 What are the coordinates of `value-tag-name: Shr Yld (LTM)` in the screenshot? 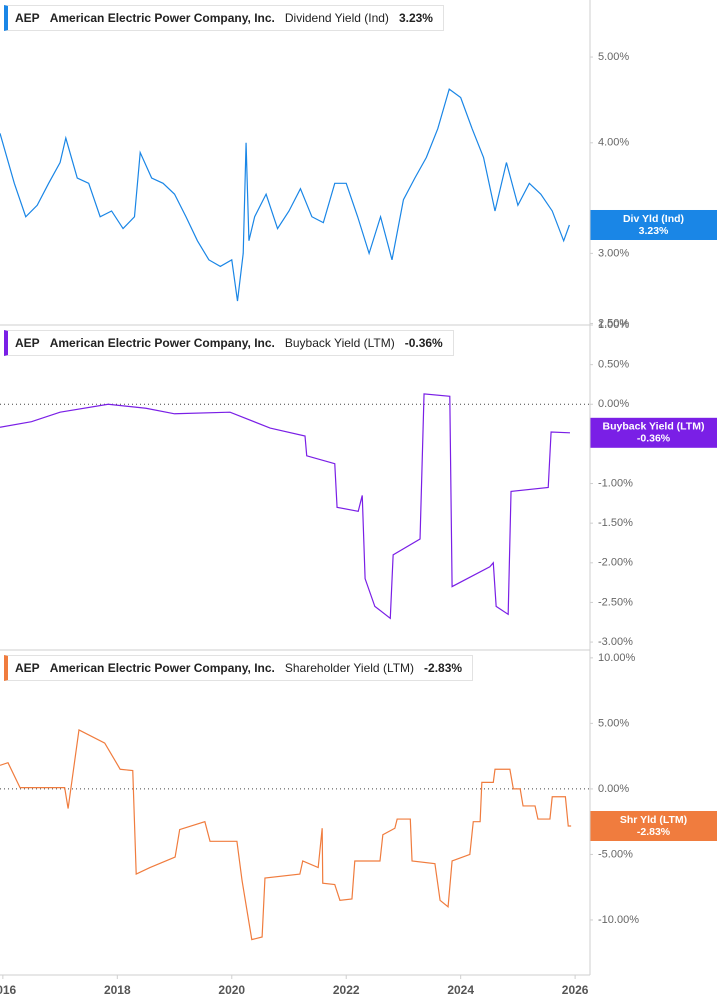 It's located at (653, 820).